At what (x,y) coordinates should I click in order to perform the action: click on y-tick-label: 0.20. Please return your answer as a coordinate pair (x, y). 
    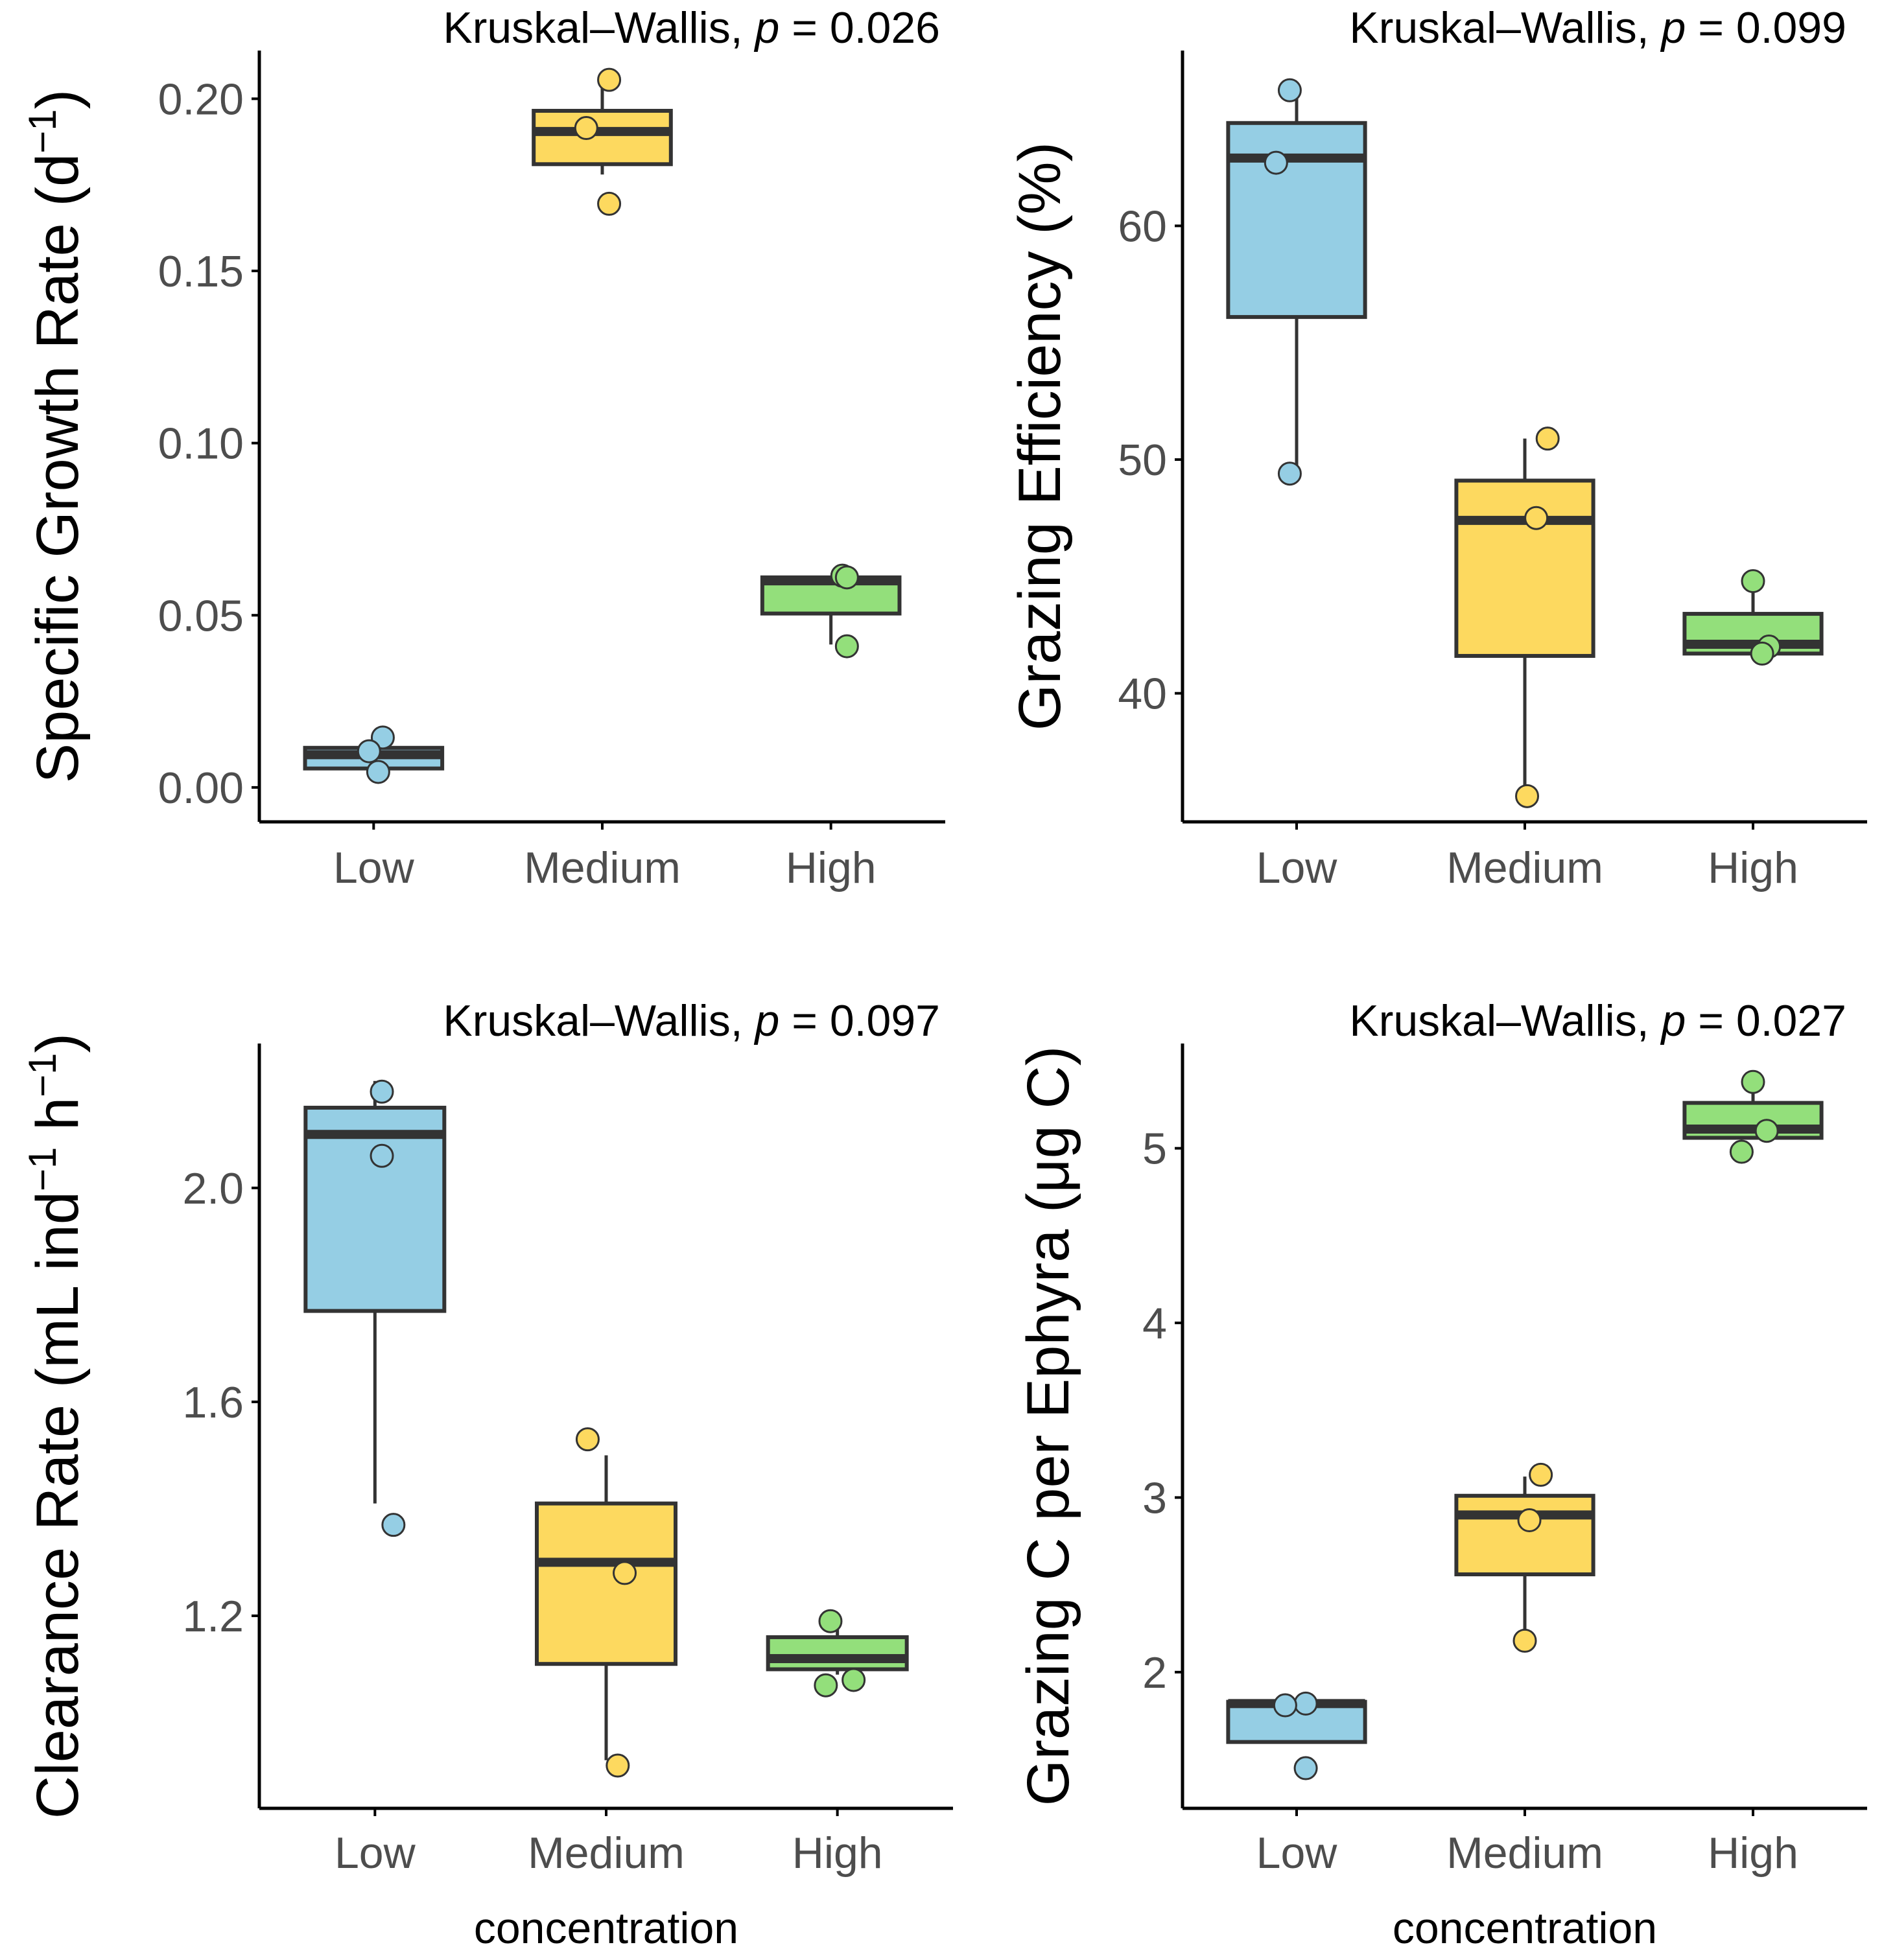
    Looking at the image, I should click on (201, 100).